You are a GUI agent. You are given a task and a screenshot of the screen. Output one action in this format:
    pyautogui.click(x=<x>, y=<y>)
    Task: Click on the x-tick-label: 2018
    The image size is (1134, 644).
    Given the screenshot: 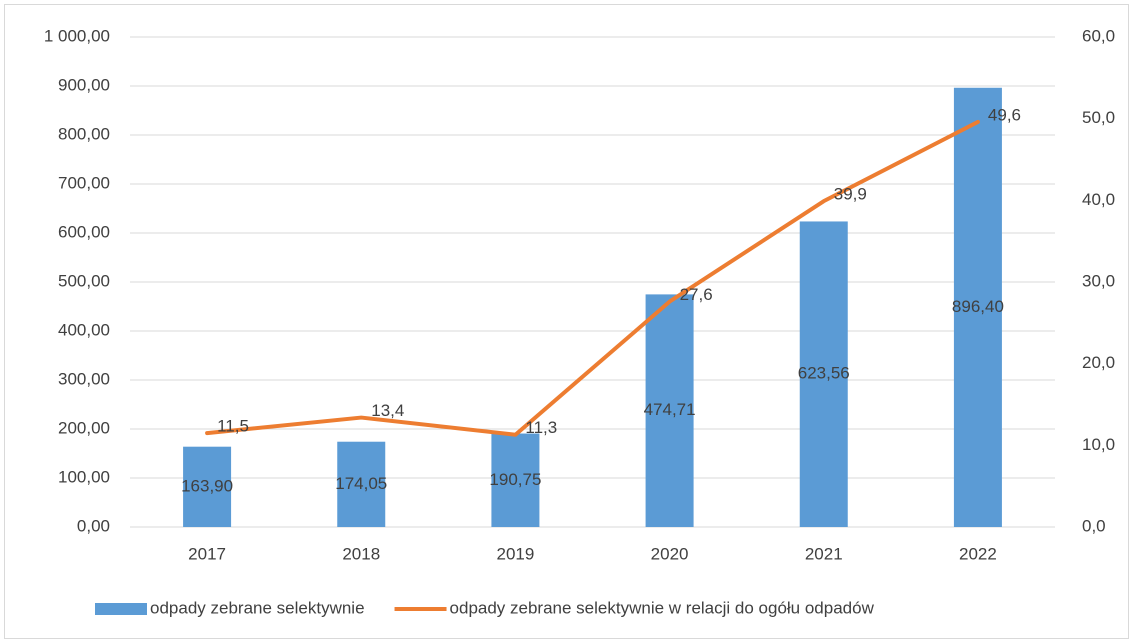 What is the action you would take?
    pyautogui.click(x=361, y=553)
    